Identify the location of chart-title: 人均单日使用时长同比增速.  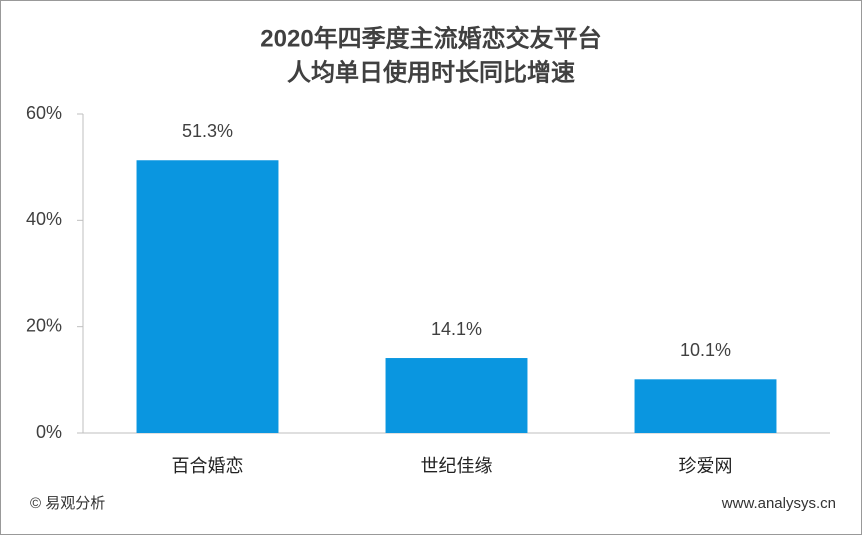
(431, 72).